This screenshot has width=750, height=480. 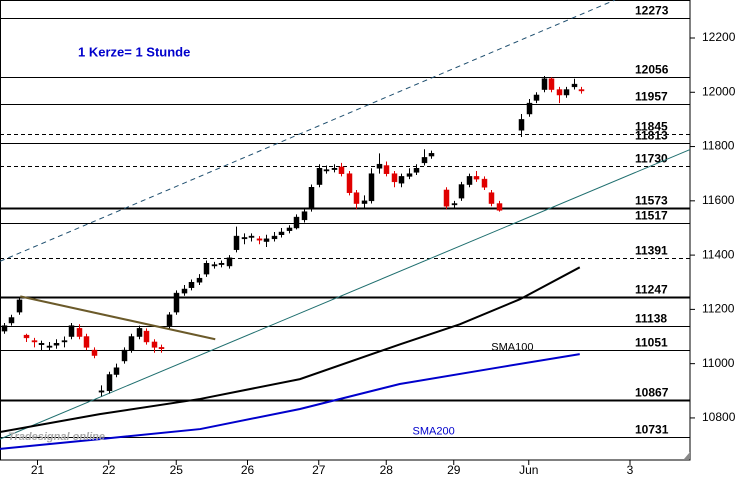 I want to click on level-label: 12056, so click(x=652, y=70).